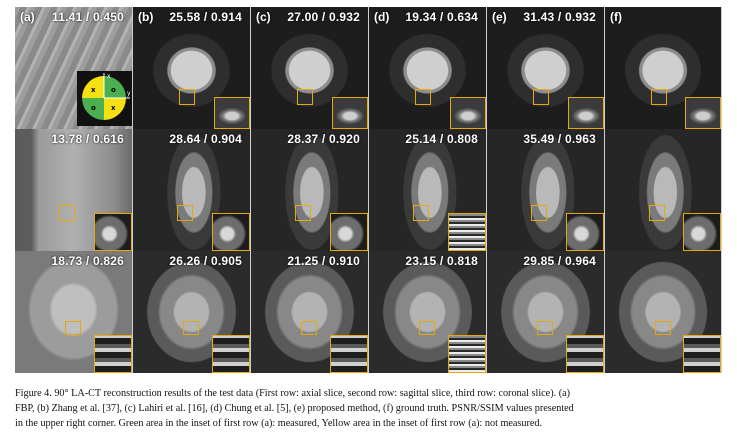 This screenshot has width=737, height=443. What do you see at coordinates (663, 68) in the screenshot?
I see `axial-ground-truth-panel: (f)` at bounding box center [663, 68].